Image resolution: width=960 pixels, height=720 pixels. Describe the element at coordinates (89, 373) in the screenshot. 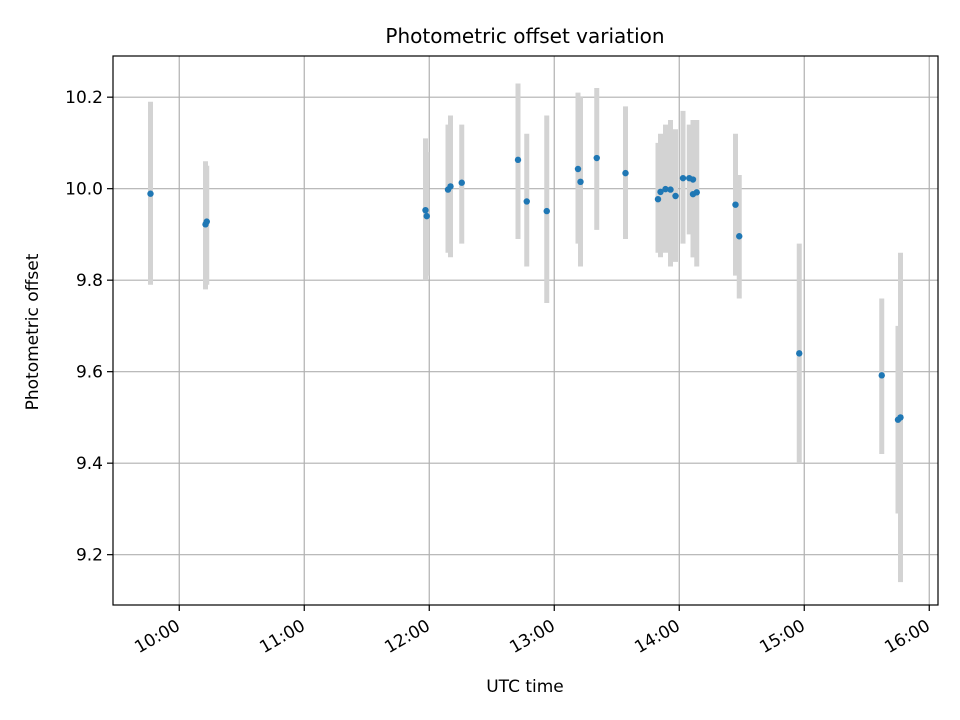

I see `y-tick-label: 9.6` at that location.